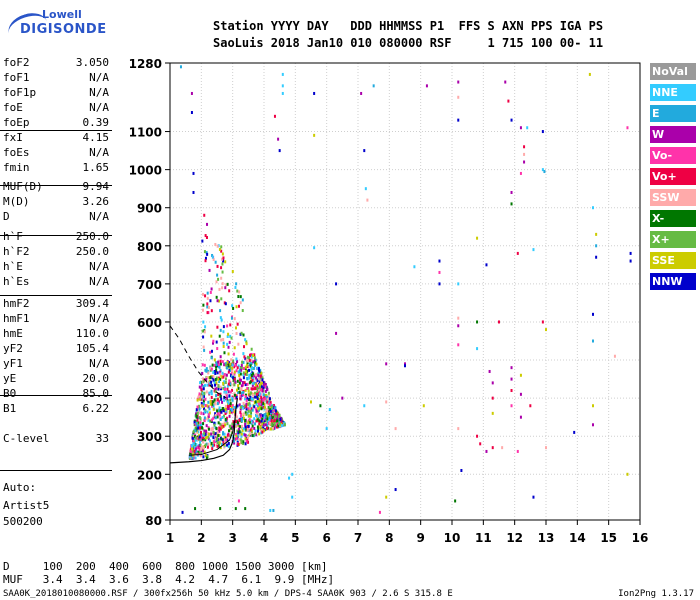 The image size is (700, 600). I want to click on x-tick-label: 10, so click(452, 538).